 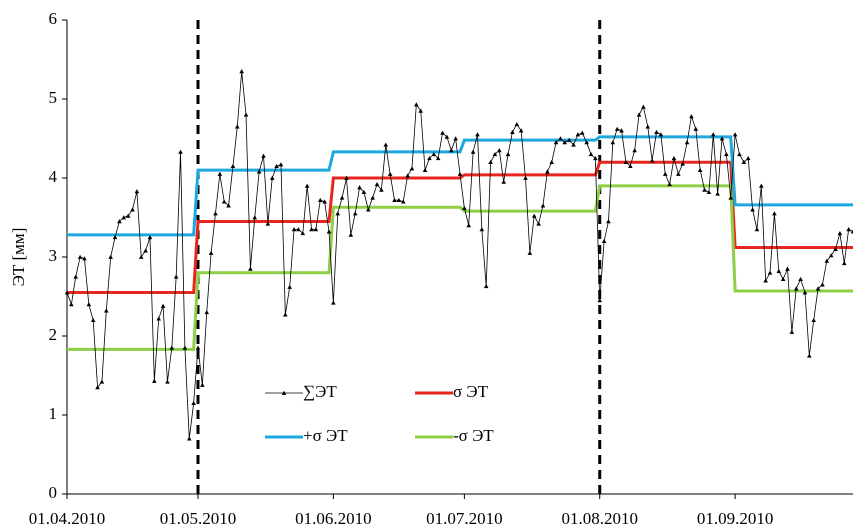 What do you see at coordinates (284, 392) in the screenshot?
I see `legend-marker` at bounding box center [284, 392].